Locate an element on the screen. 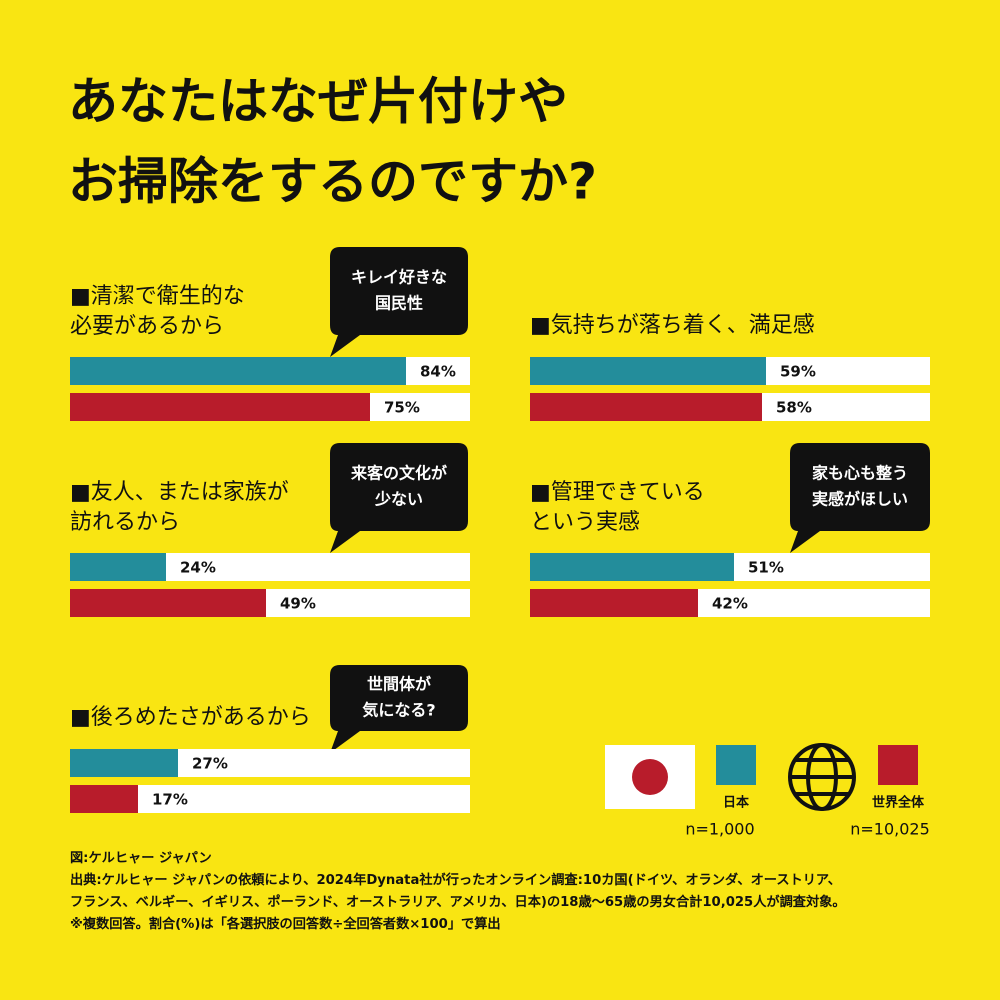 The width and height of the screenshot is (1000, 1000). bubble-text: 気になる? is located at coordinates (398, 710).